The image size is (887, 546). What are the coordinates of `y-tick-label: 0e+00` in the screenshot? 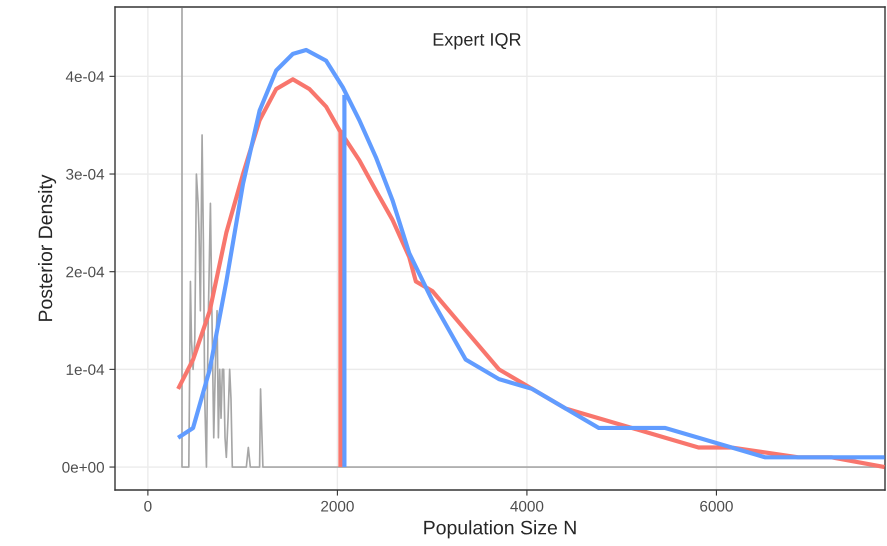 It's located at (83, 467).